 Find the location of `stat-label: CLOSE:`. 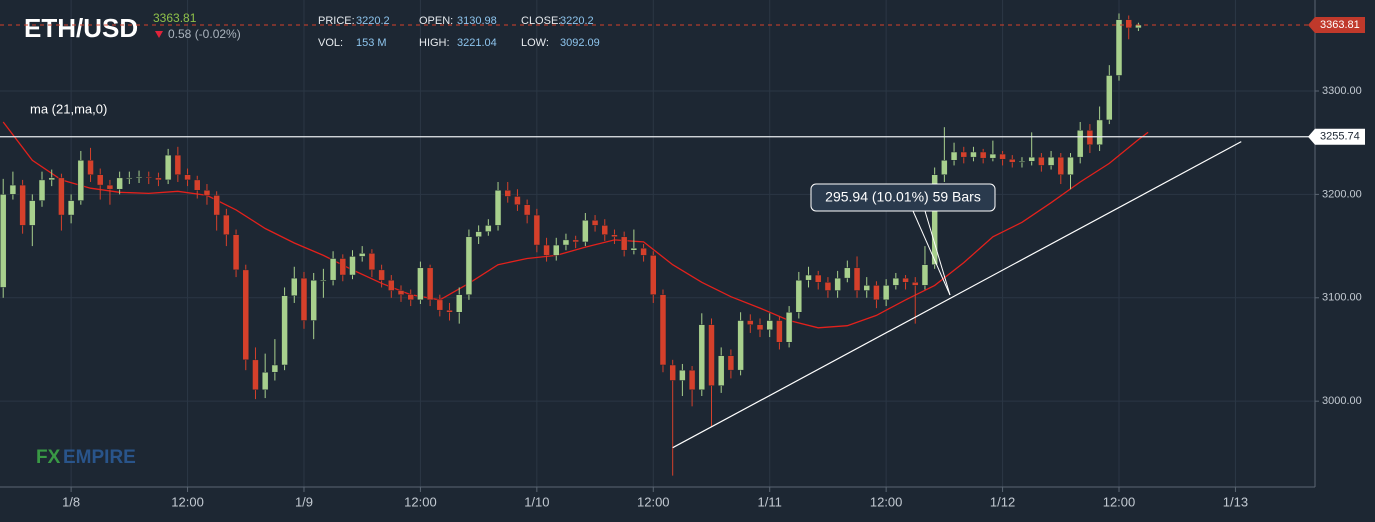

stat-label: CLOSE: is located at coordinates (541, 21).